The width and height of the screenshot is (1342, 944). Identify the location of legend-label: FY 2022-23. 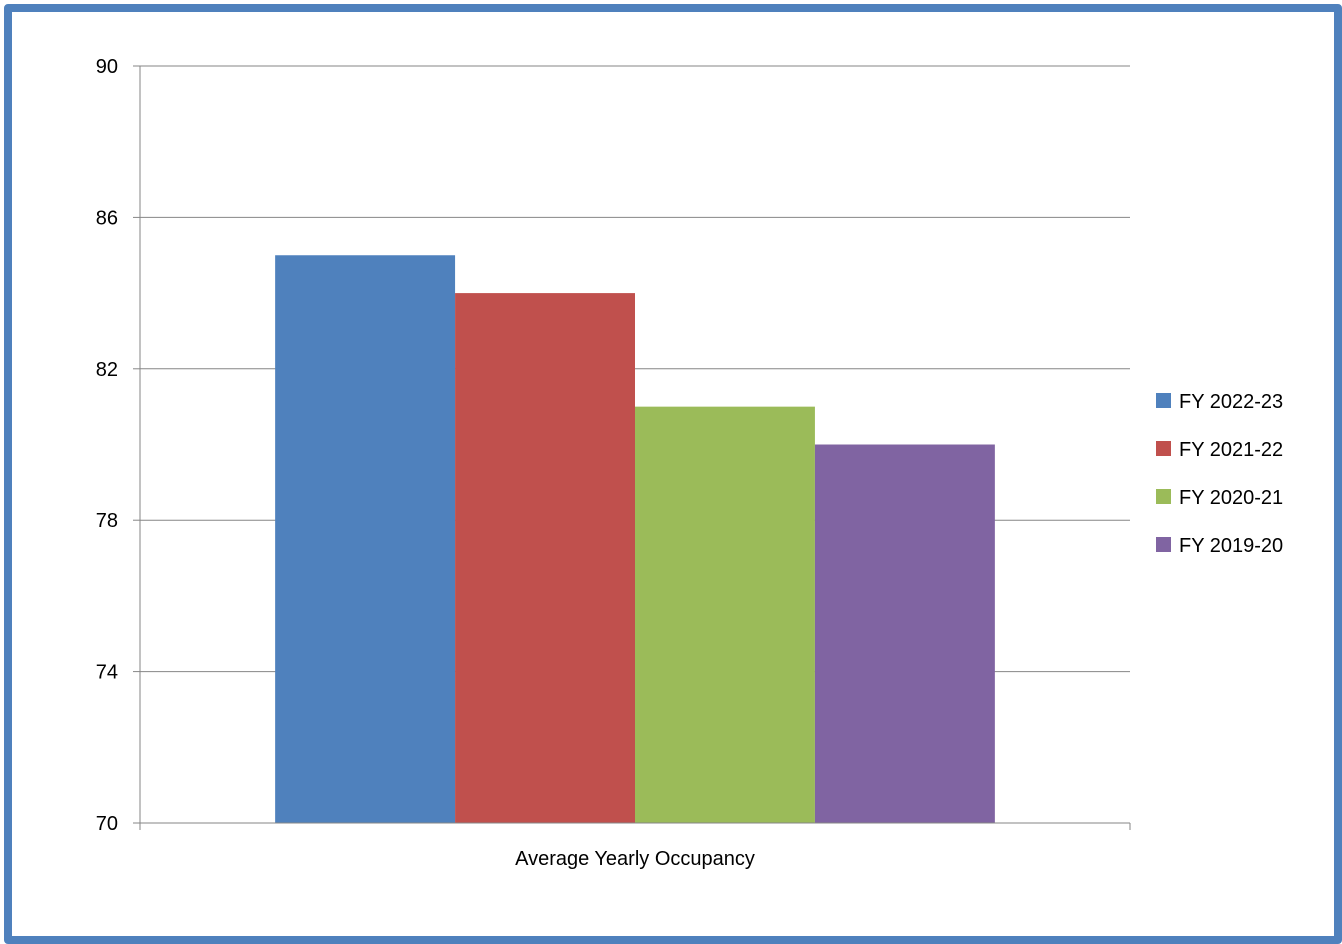
(1231, 402).